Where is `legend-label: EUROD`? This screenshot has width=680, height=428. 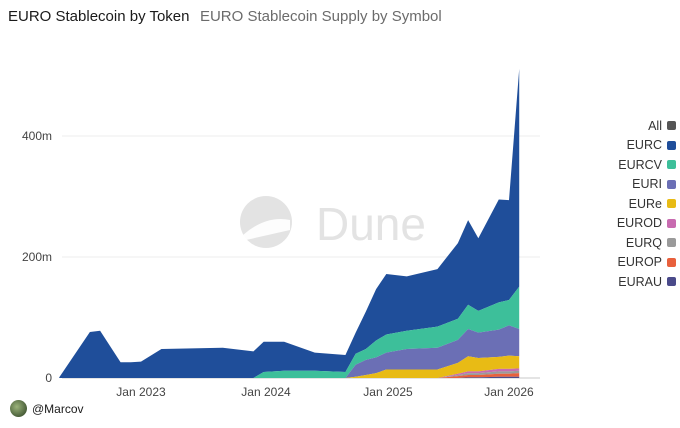 legend-label: EUROD is located at coordinates (639, 223).